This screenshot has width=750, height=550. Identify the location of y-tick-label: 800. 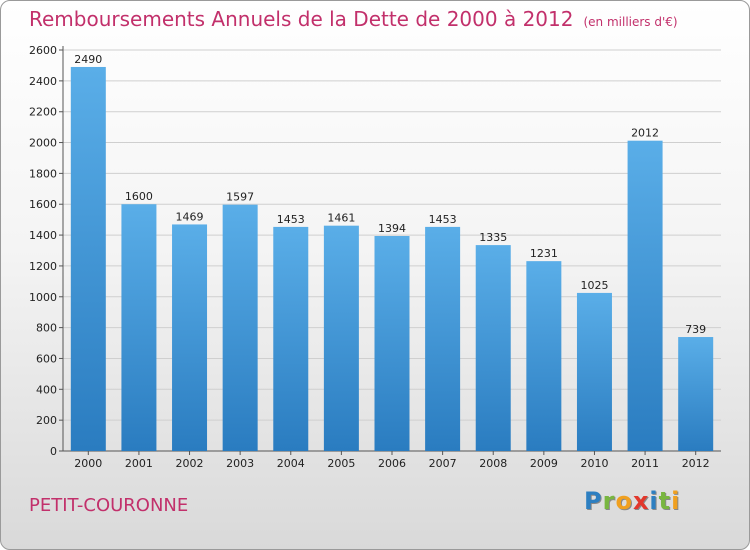
(46, 328).